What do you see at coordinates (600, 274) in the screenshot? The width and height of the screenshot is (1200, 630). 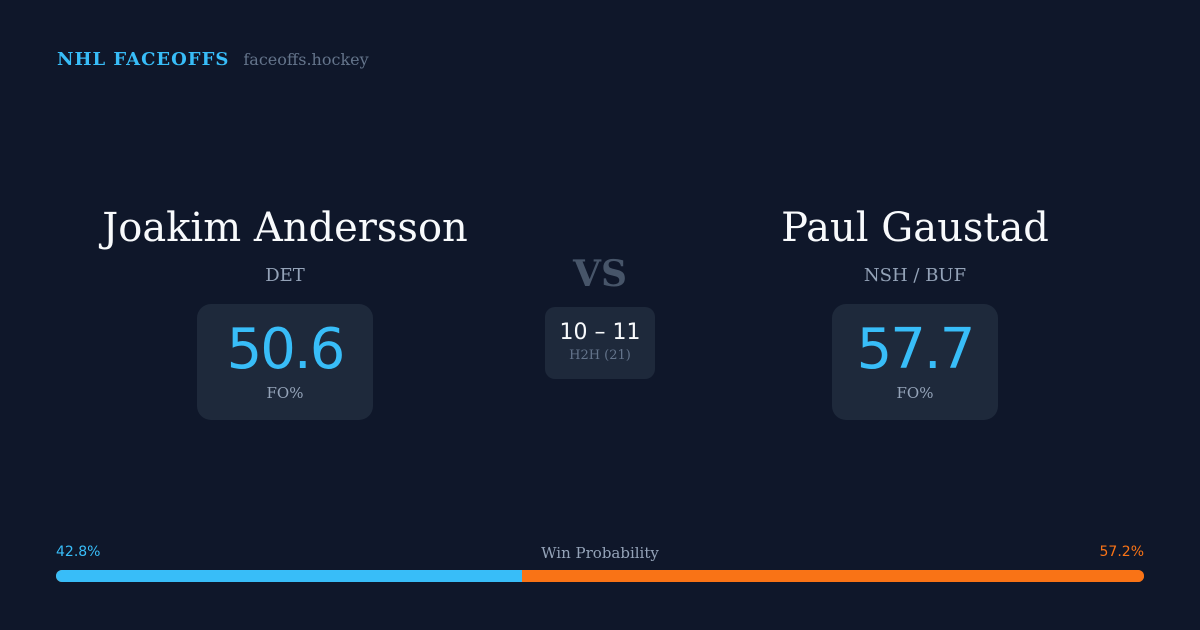 I see `versus-label: VS` at bounding box center [600, 274].